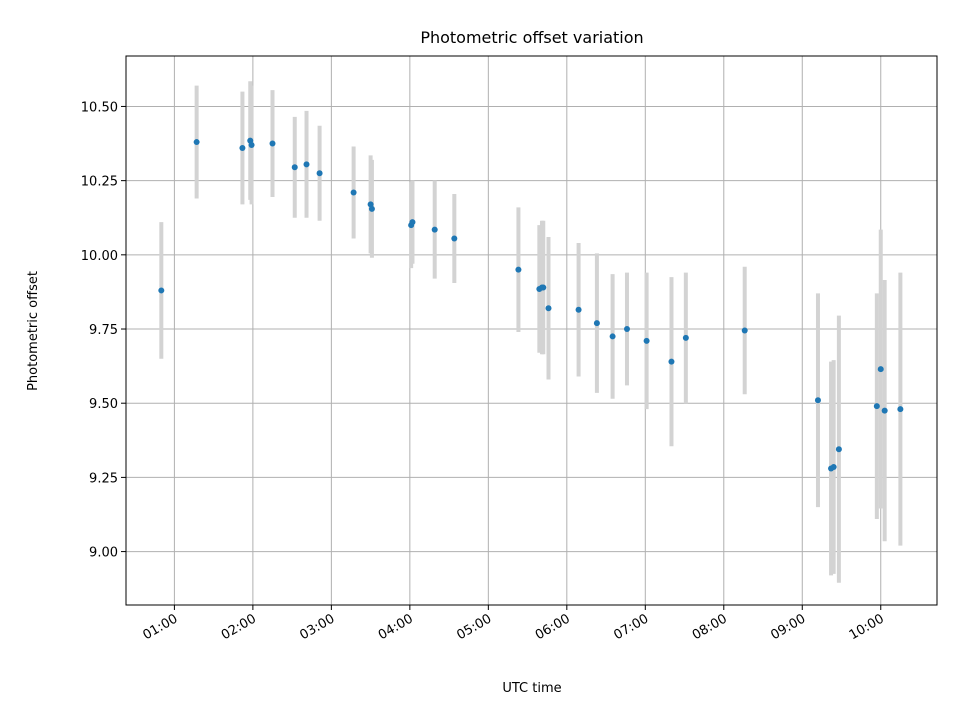 The height and width of the screenshot is (720, 960). What do you see at coordinates (33, 331) in the screenshot?
I see `y-axis-label: Photometric offset` at bounding box center [33, 331].